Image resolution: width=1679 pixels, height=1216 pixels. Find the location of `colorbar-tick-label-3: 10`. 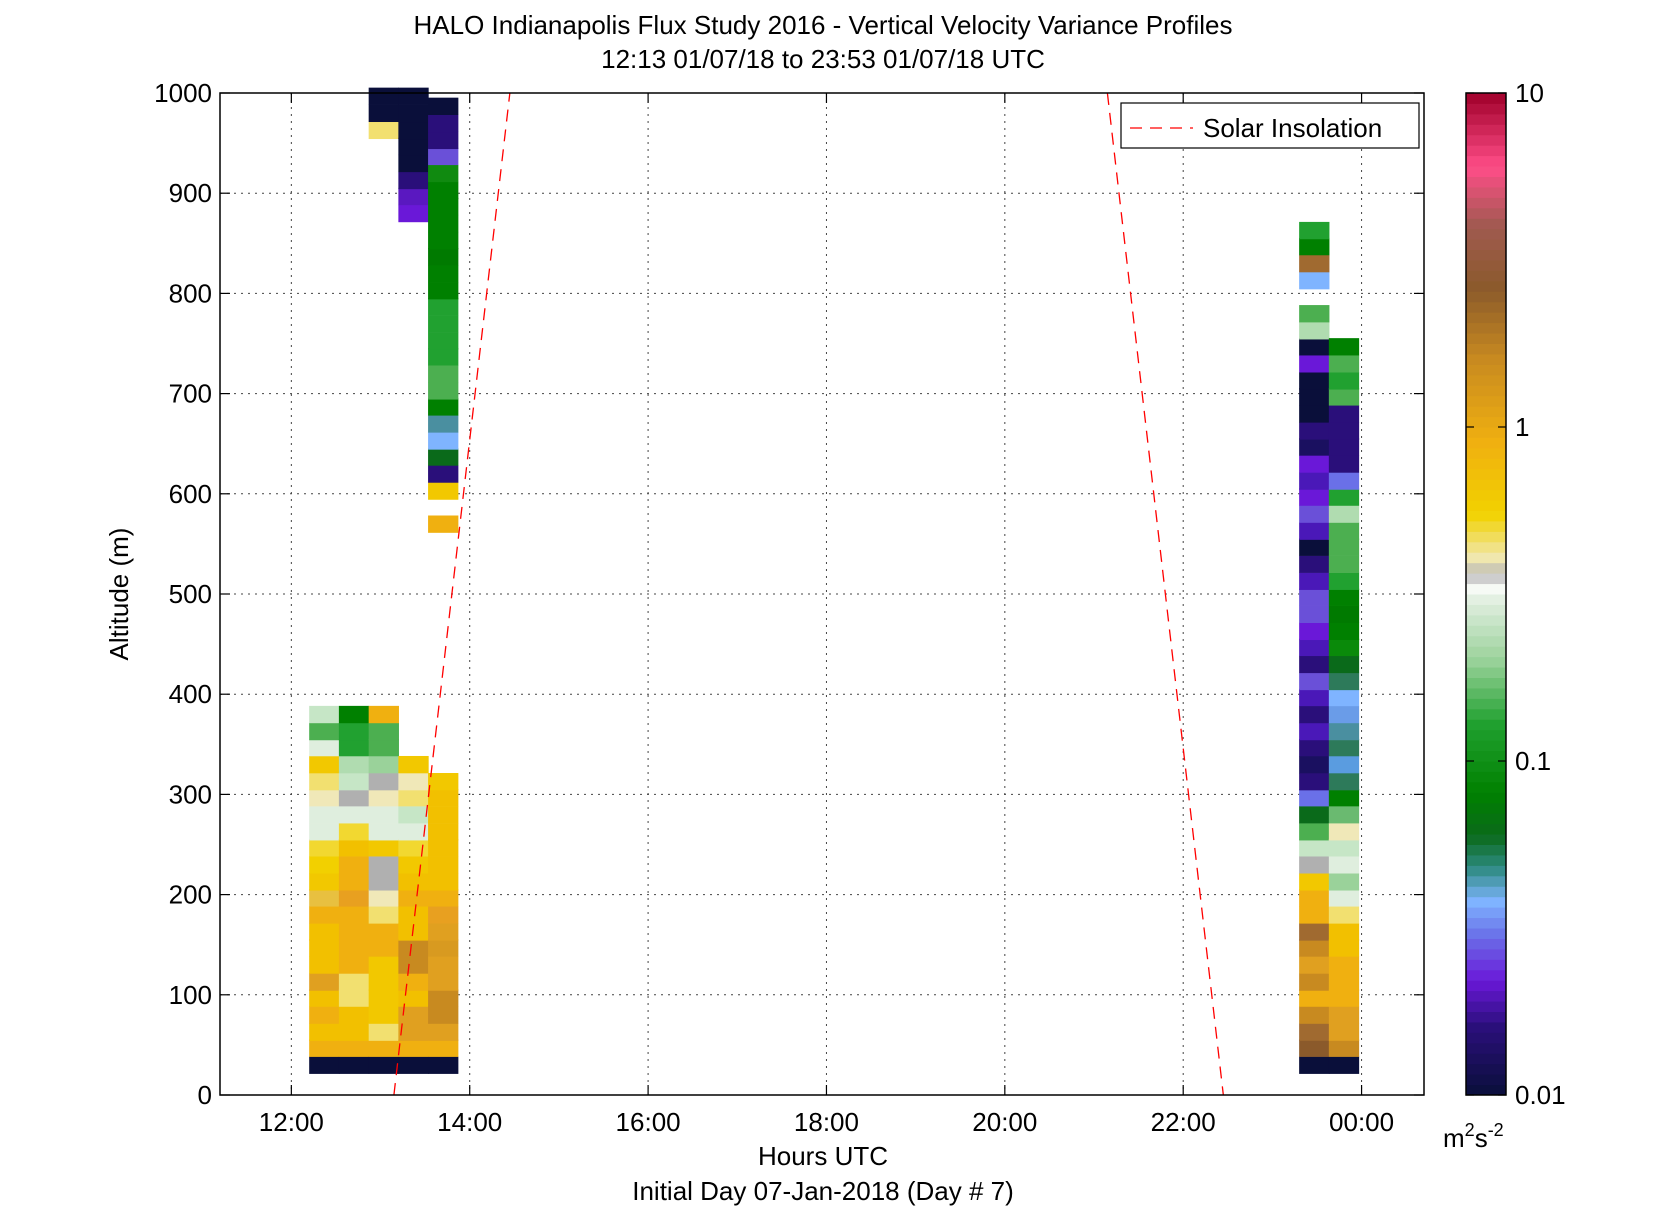

colorbar-tick-label-3: 10 is located at coordinates (1529, 93).